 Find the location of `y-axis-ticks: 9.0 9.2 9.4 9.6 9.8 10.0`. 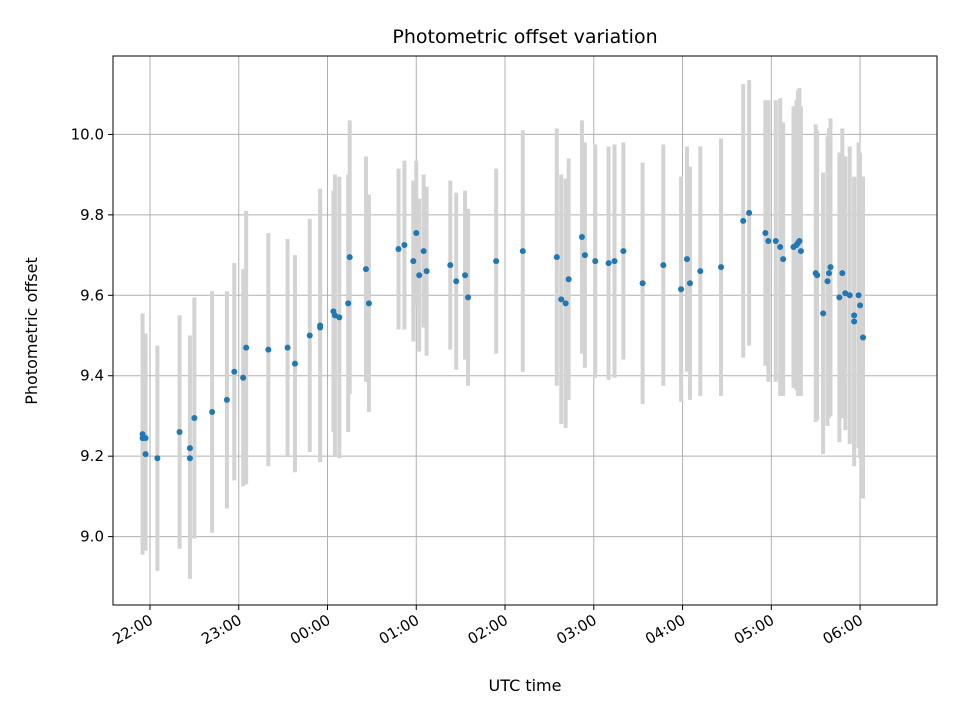

y-axis-ticks: 9.0 9.2 9.4 9.6 9.8 10.0 is located at coordinates (92, 335).